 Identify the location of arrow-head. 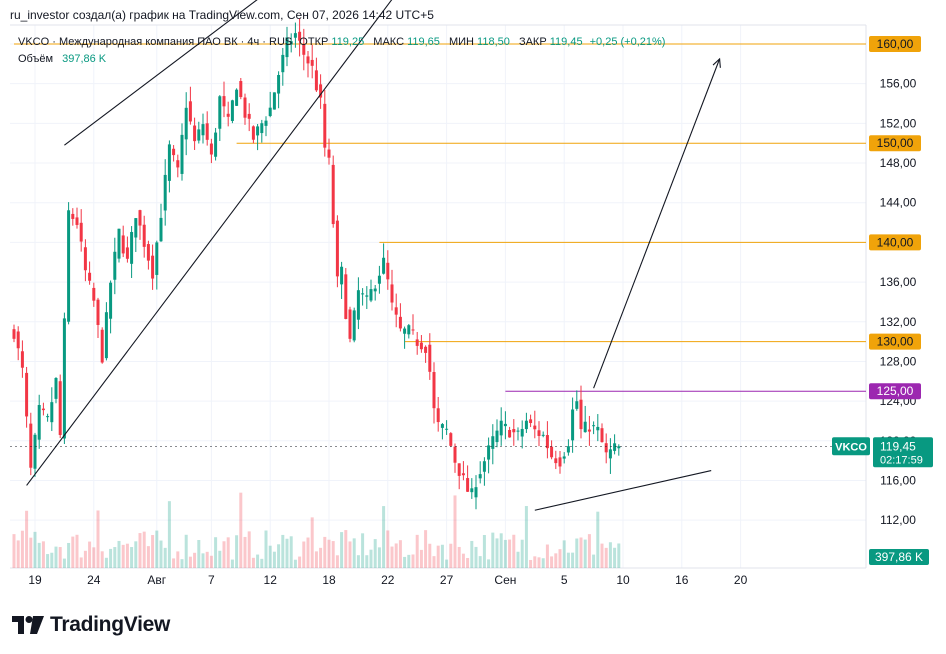
(716, 62).